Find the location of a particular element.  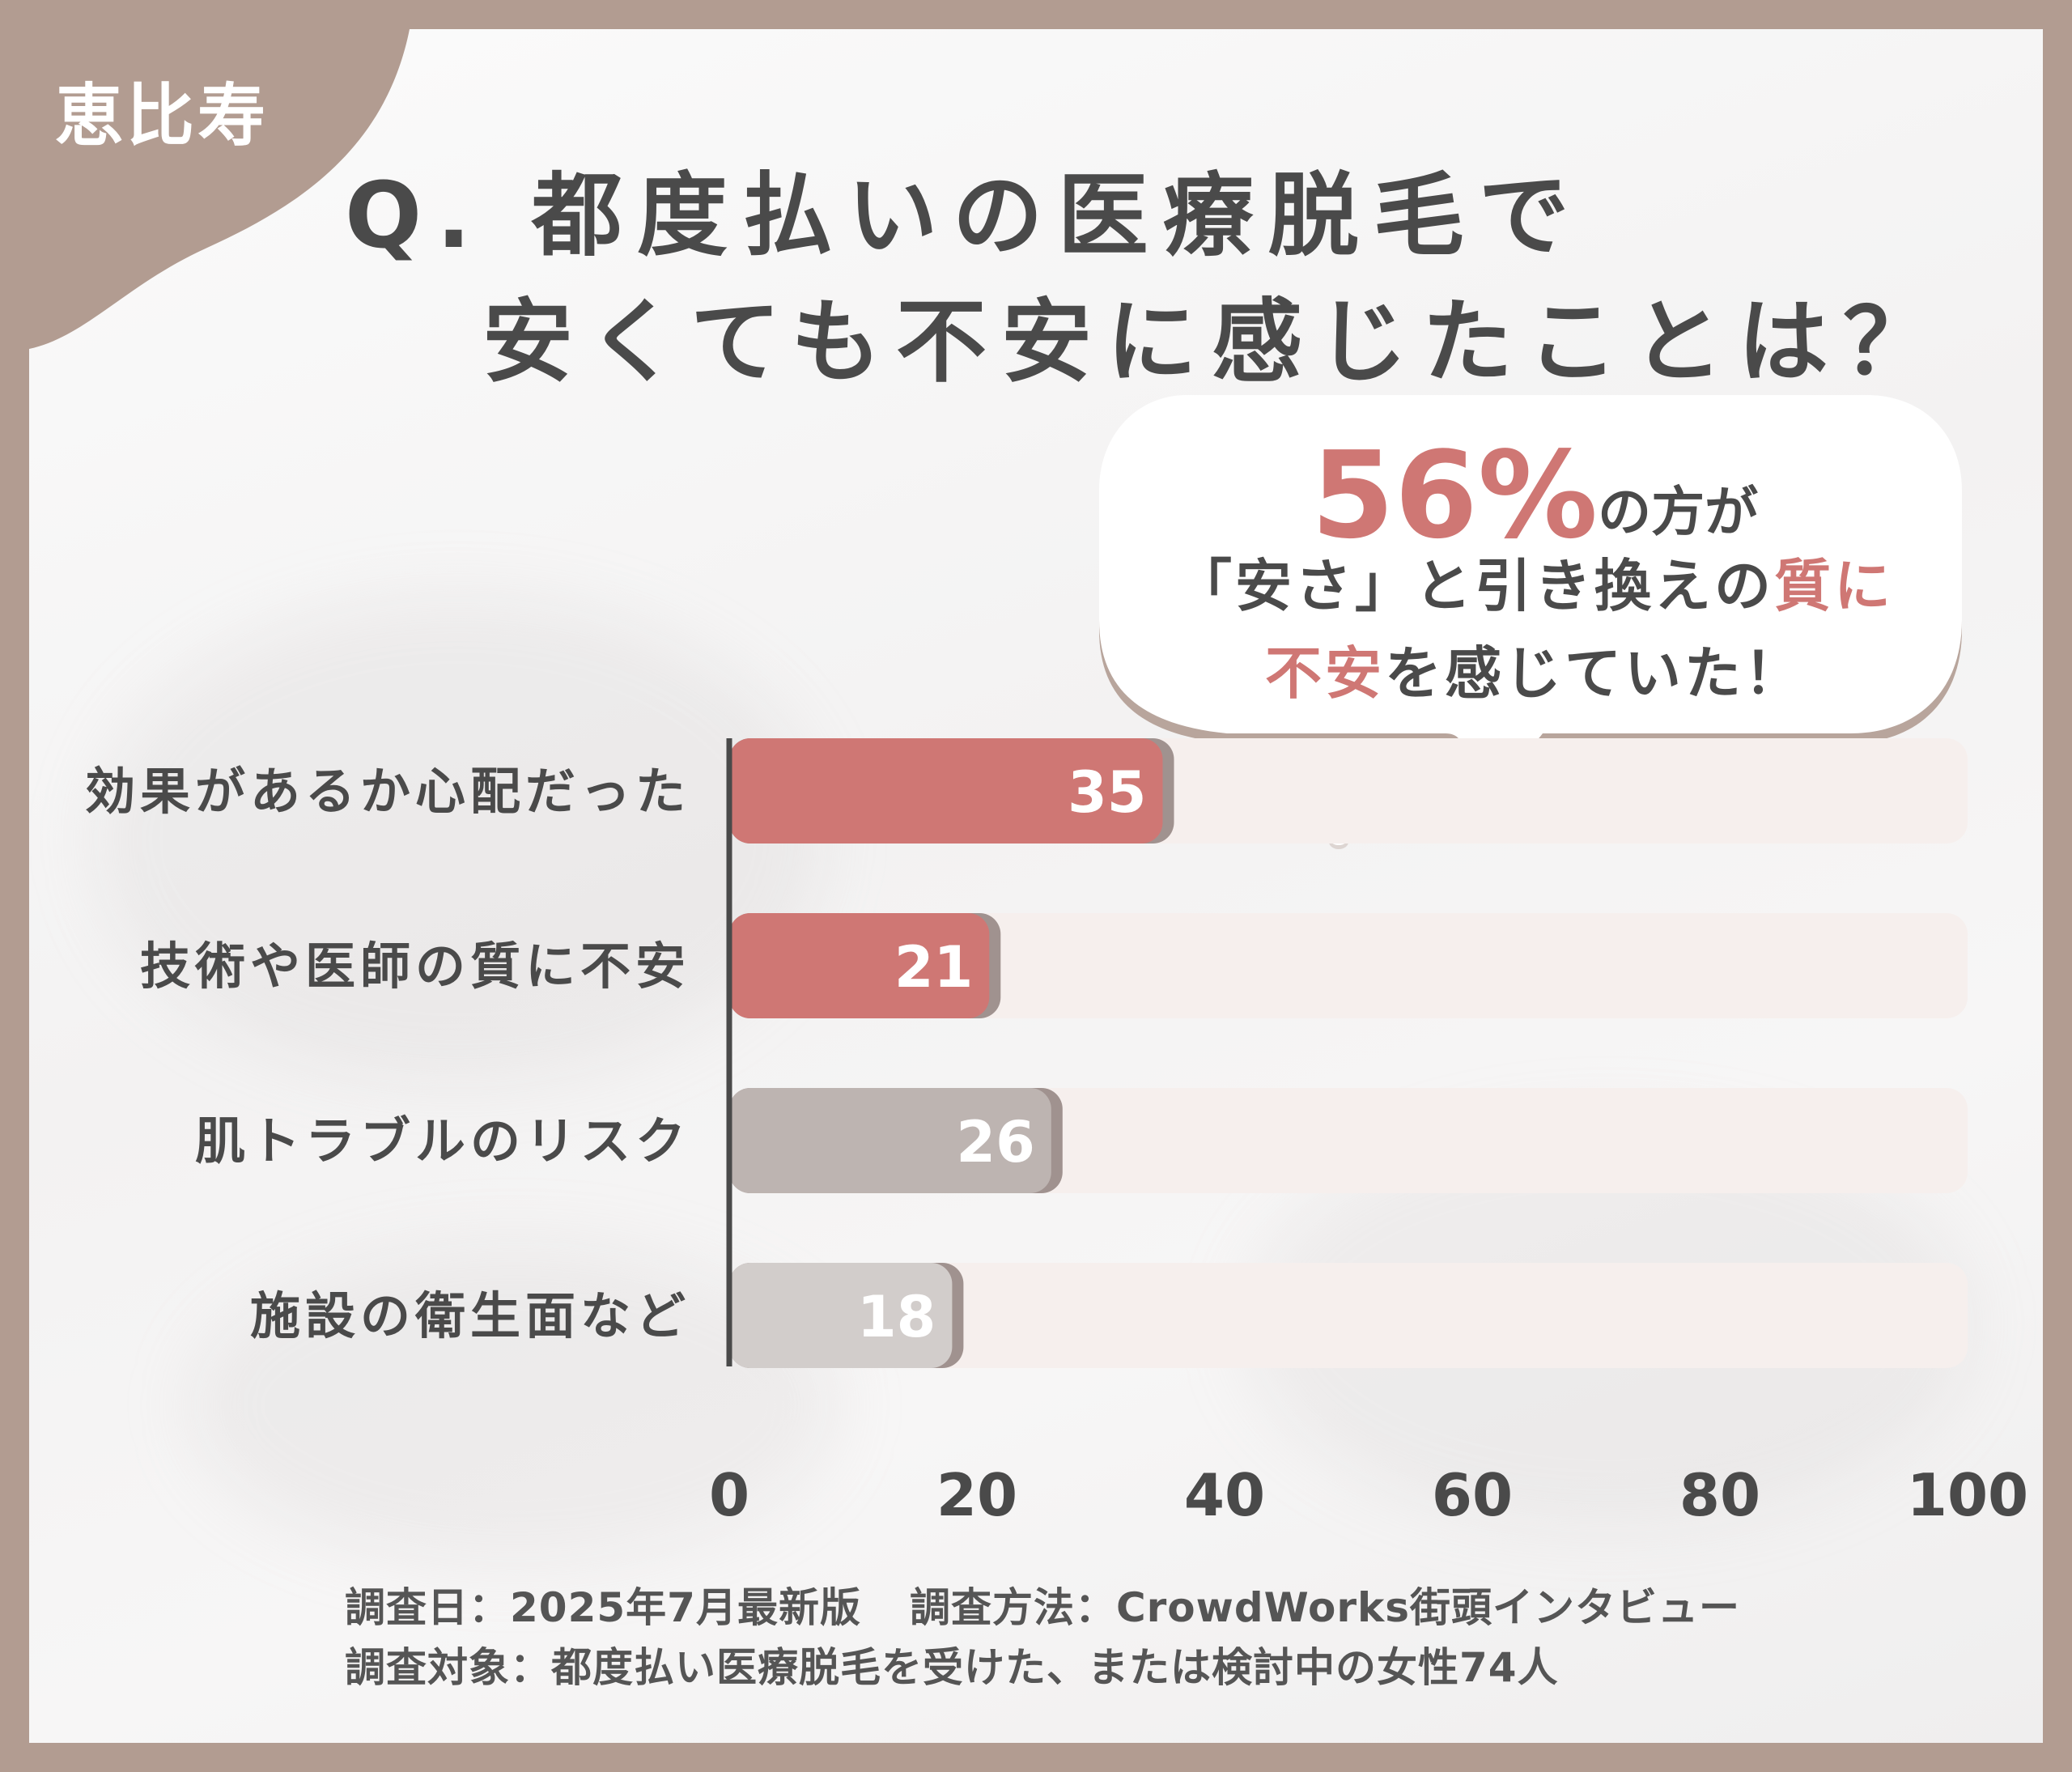

area-corner-shape is located at coordinates (219, 189).